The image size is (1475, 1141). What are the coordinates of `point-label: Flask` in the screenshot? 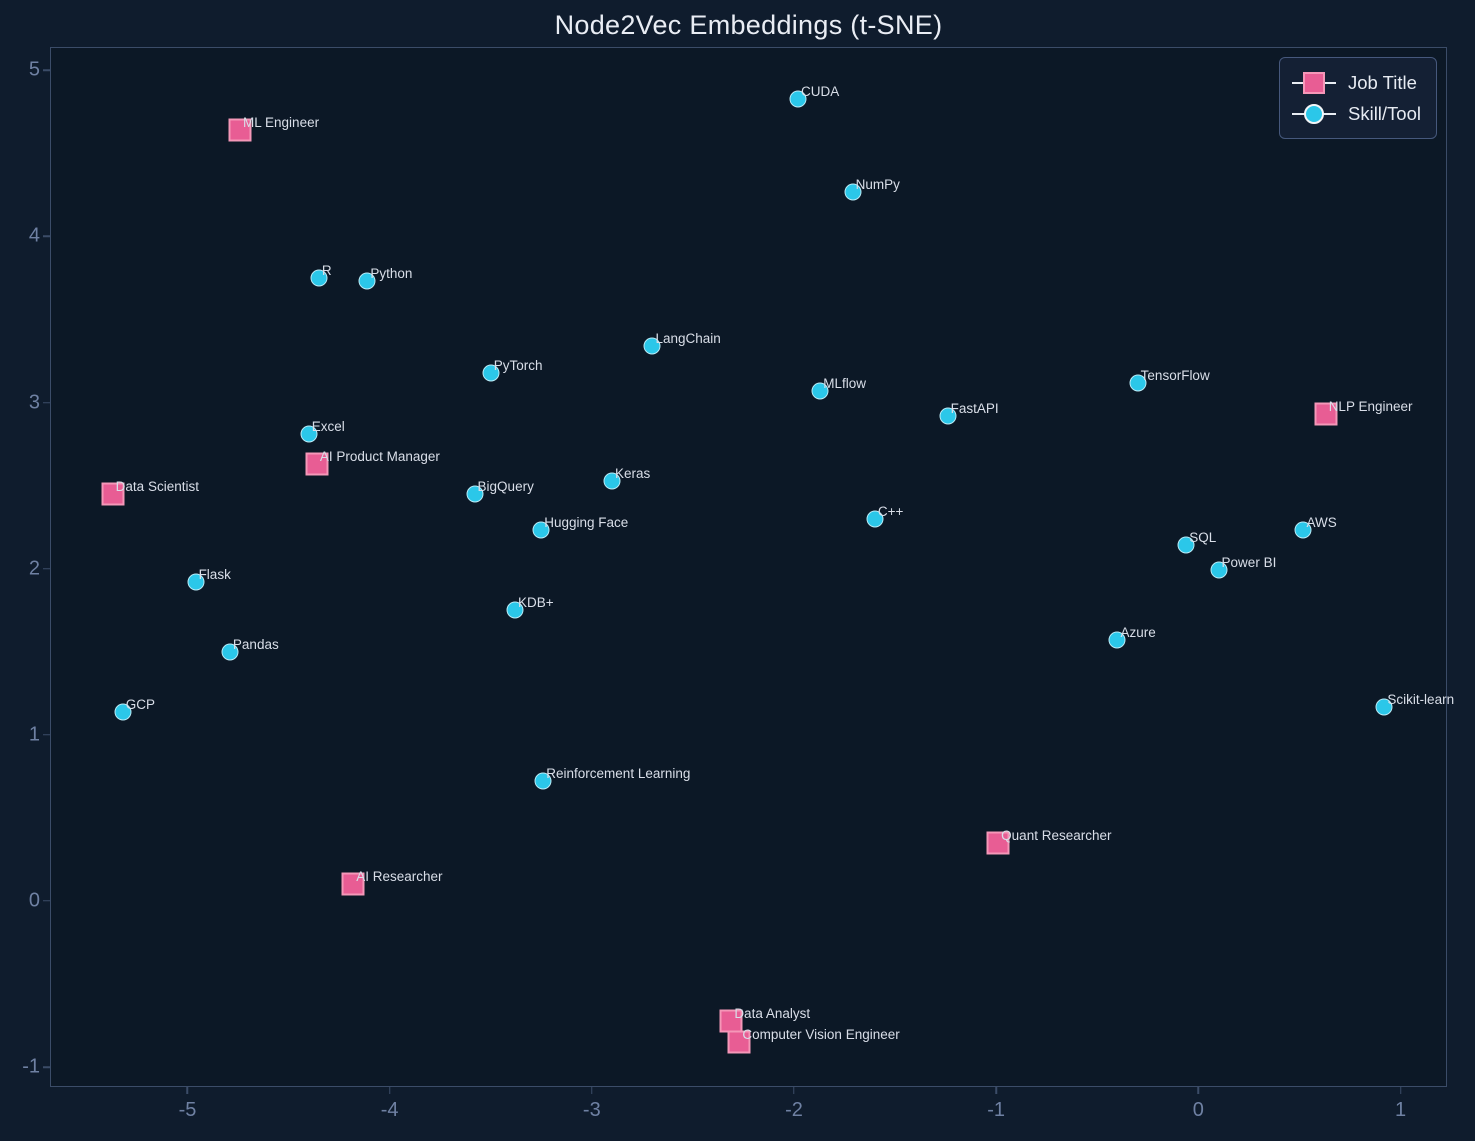 It's located at (214, 574).